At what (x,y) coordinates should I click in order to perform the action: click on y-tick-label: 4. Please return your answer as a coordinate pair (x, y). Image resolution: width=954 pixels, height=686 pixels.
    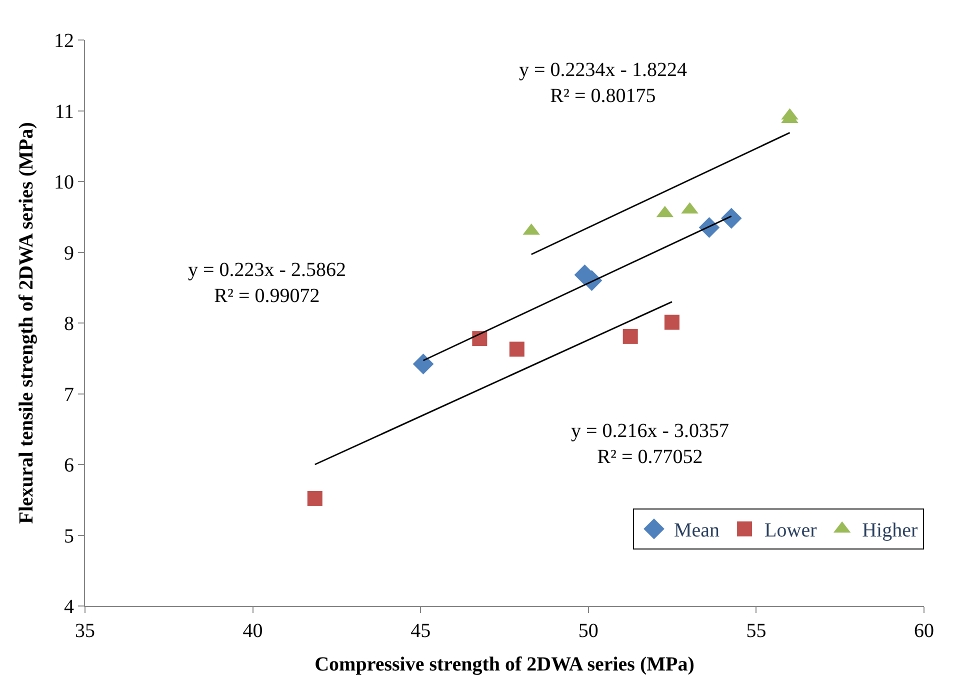
    Looking at the image, I should click on (69, 607).